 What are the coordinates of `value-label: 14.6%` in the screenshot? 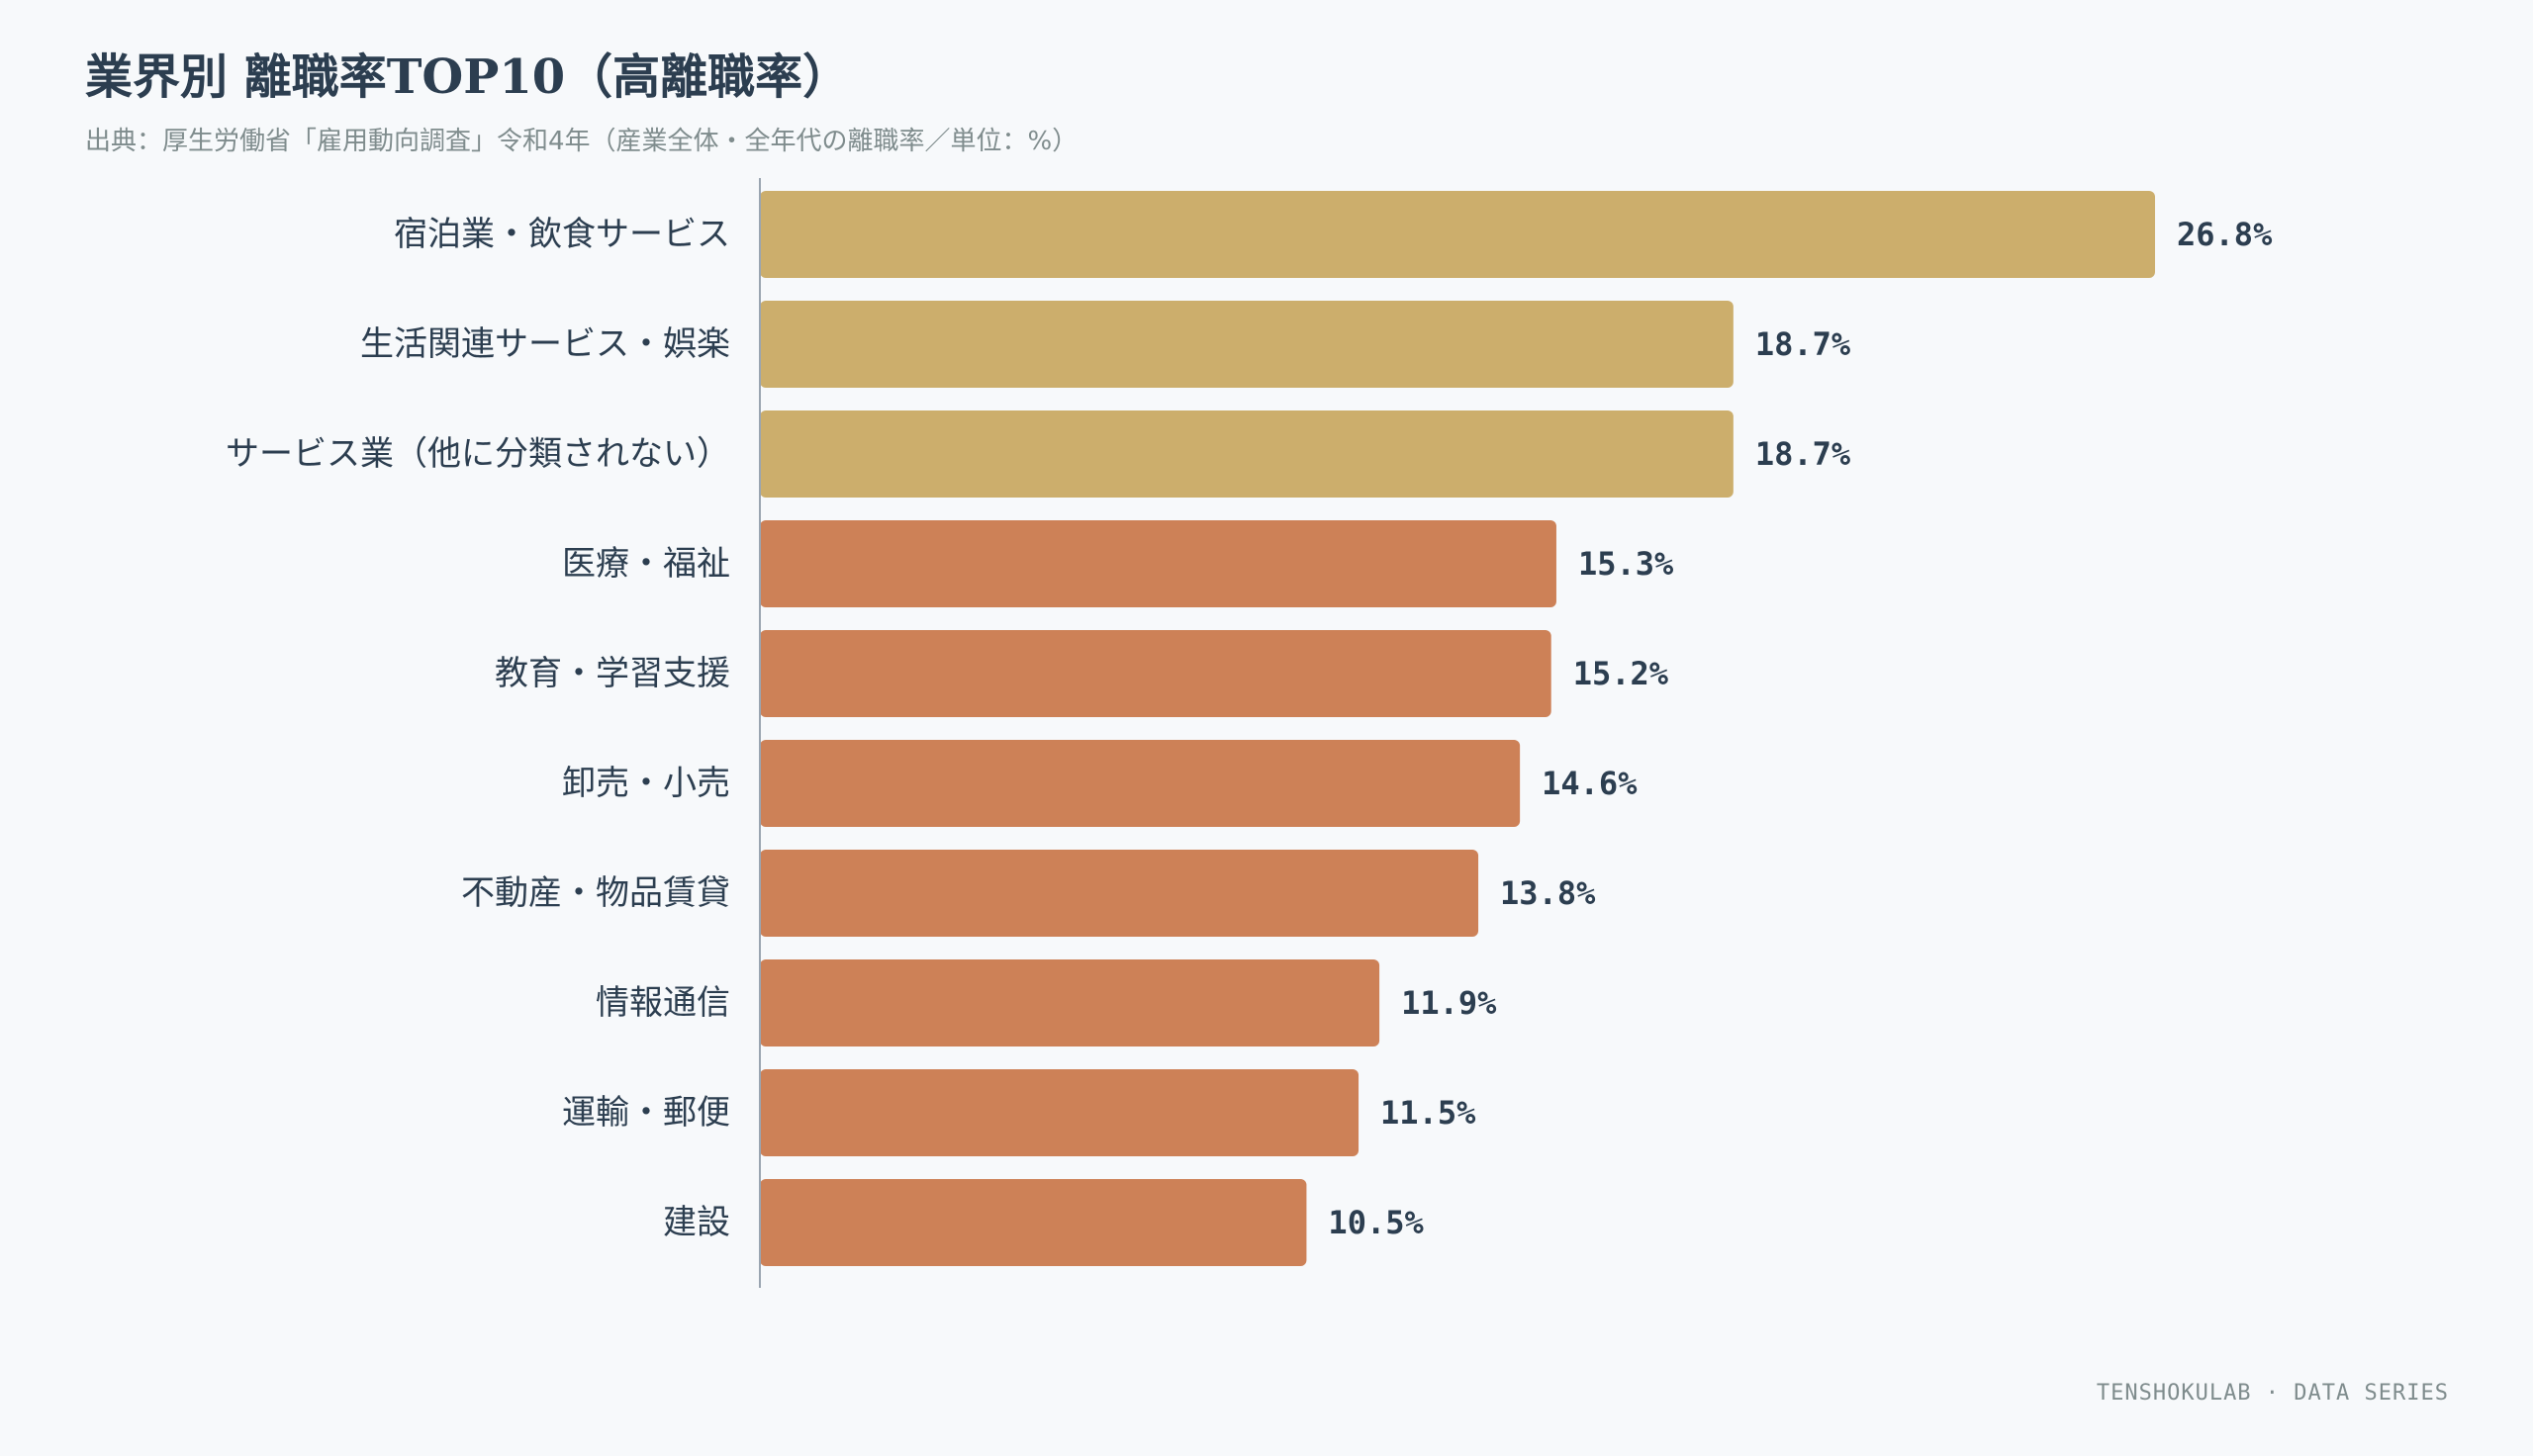 It's located at (1590, 783).